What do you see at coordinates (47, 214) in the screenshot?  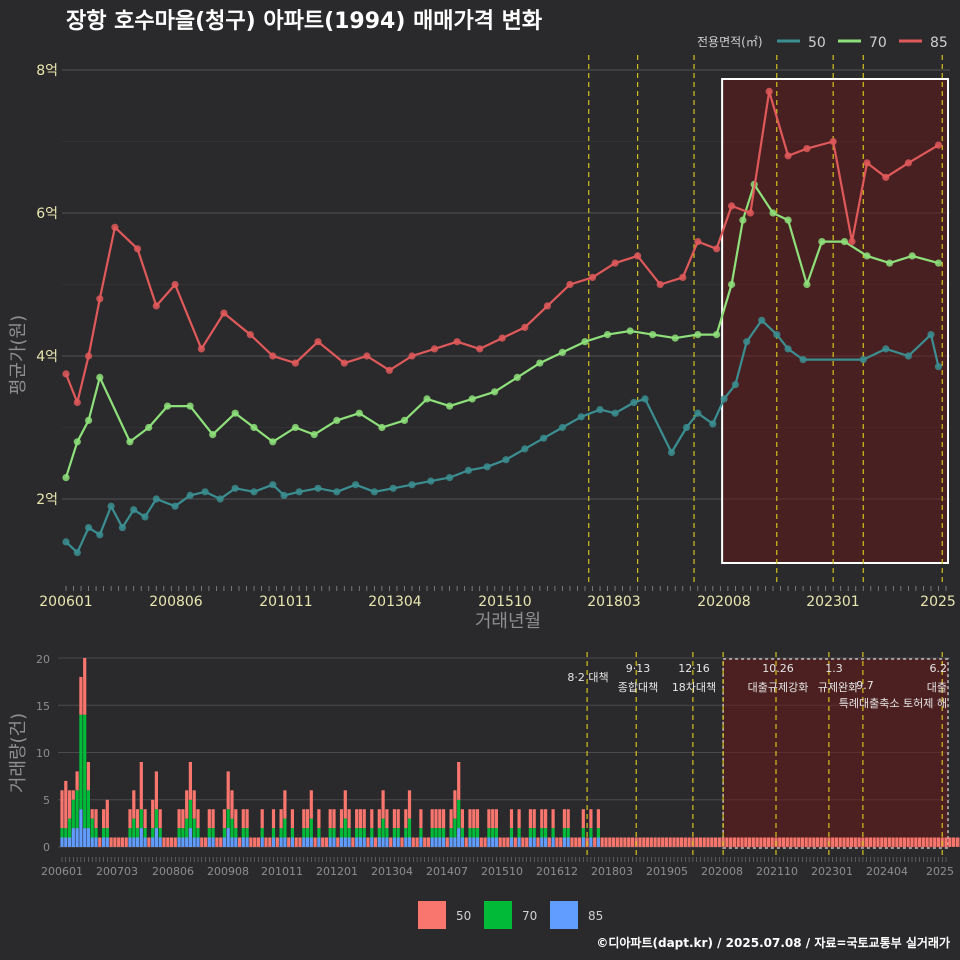 I see `y-tick-6: 6억` at bounding box center [47, 214].